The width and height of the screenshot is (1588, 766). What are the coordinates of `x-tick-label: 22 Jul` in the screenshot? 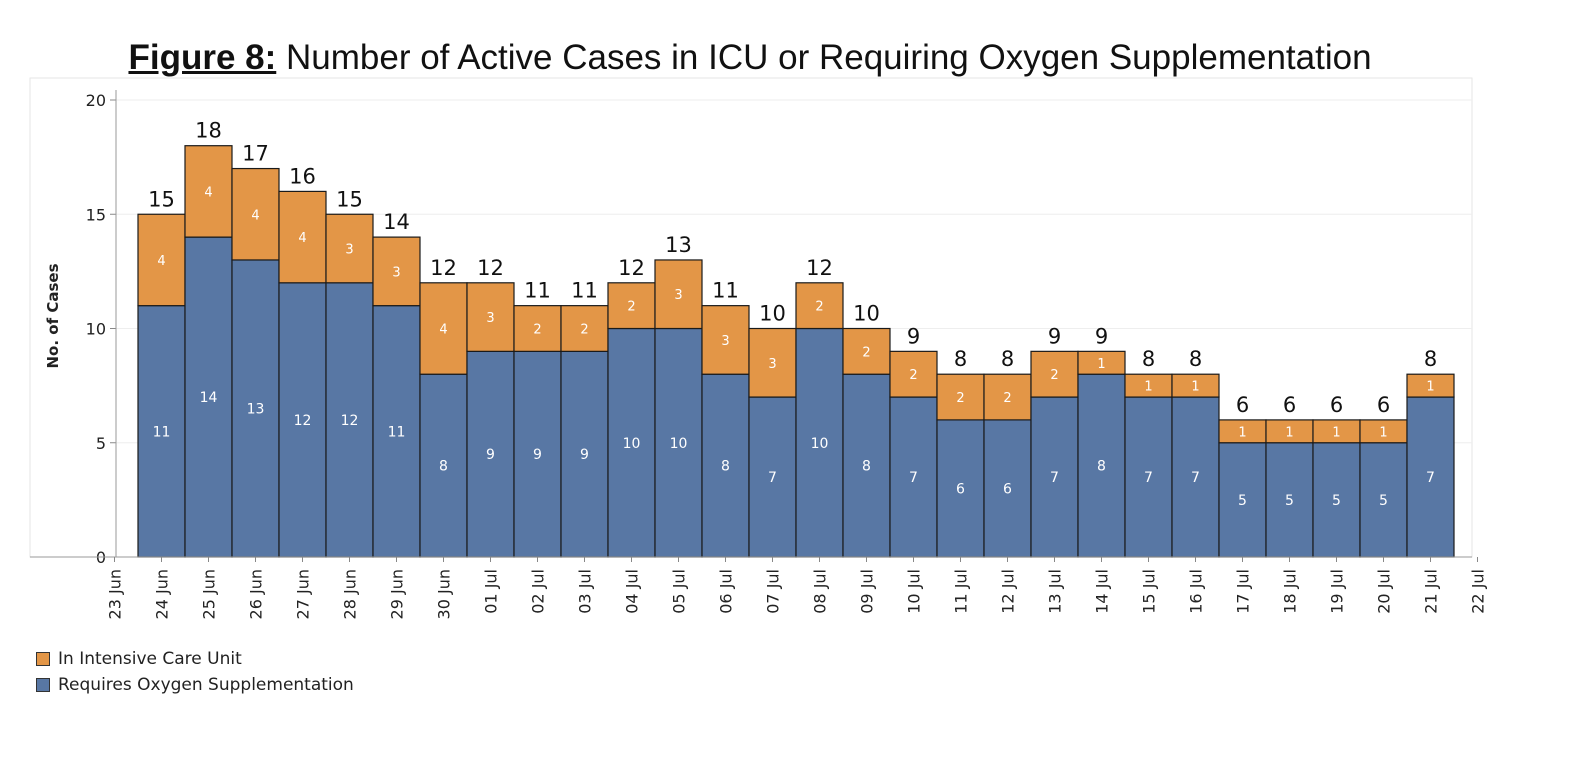 It's located at (1478, 591).